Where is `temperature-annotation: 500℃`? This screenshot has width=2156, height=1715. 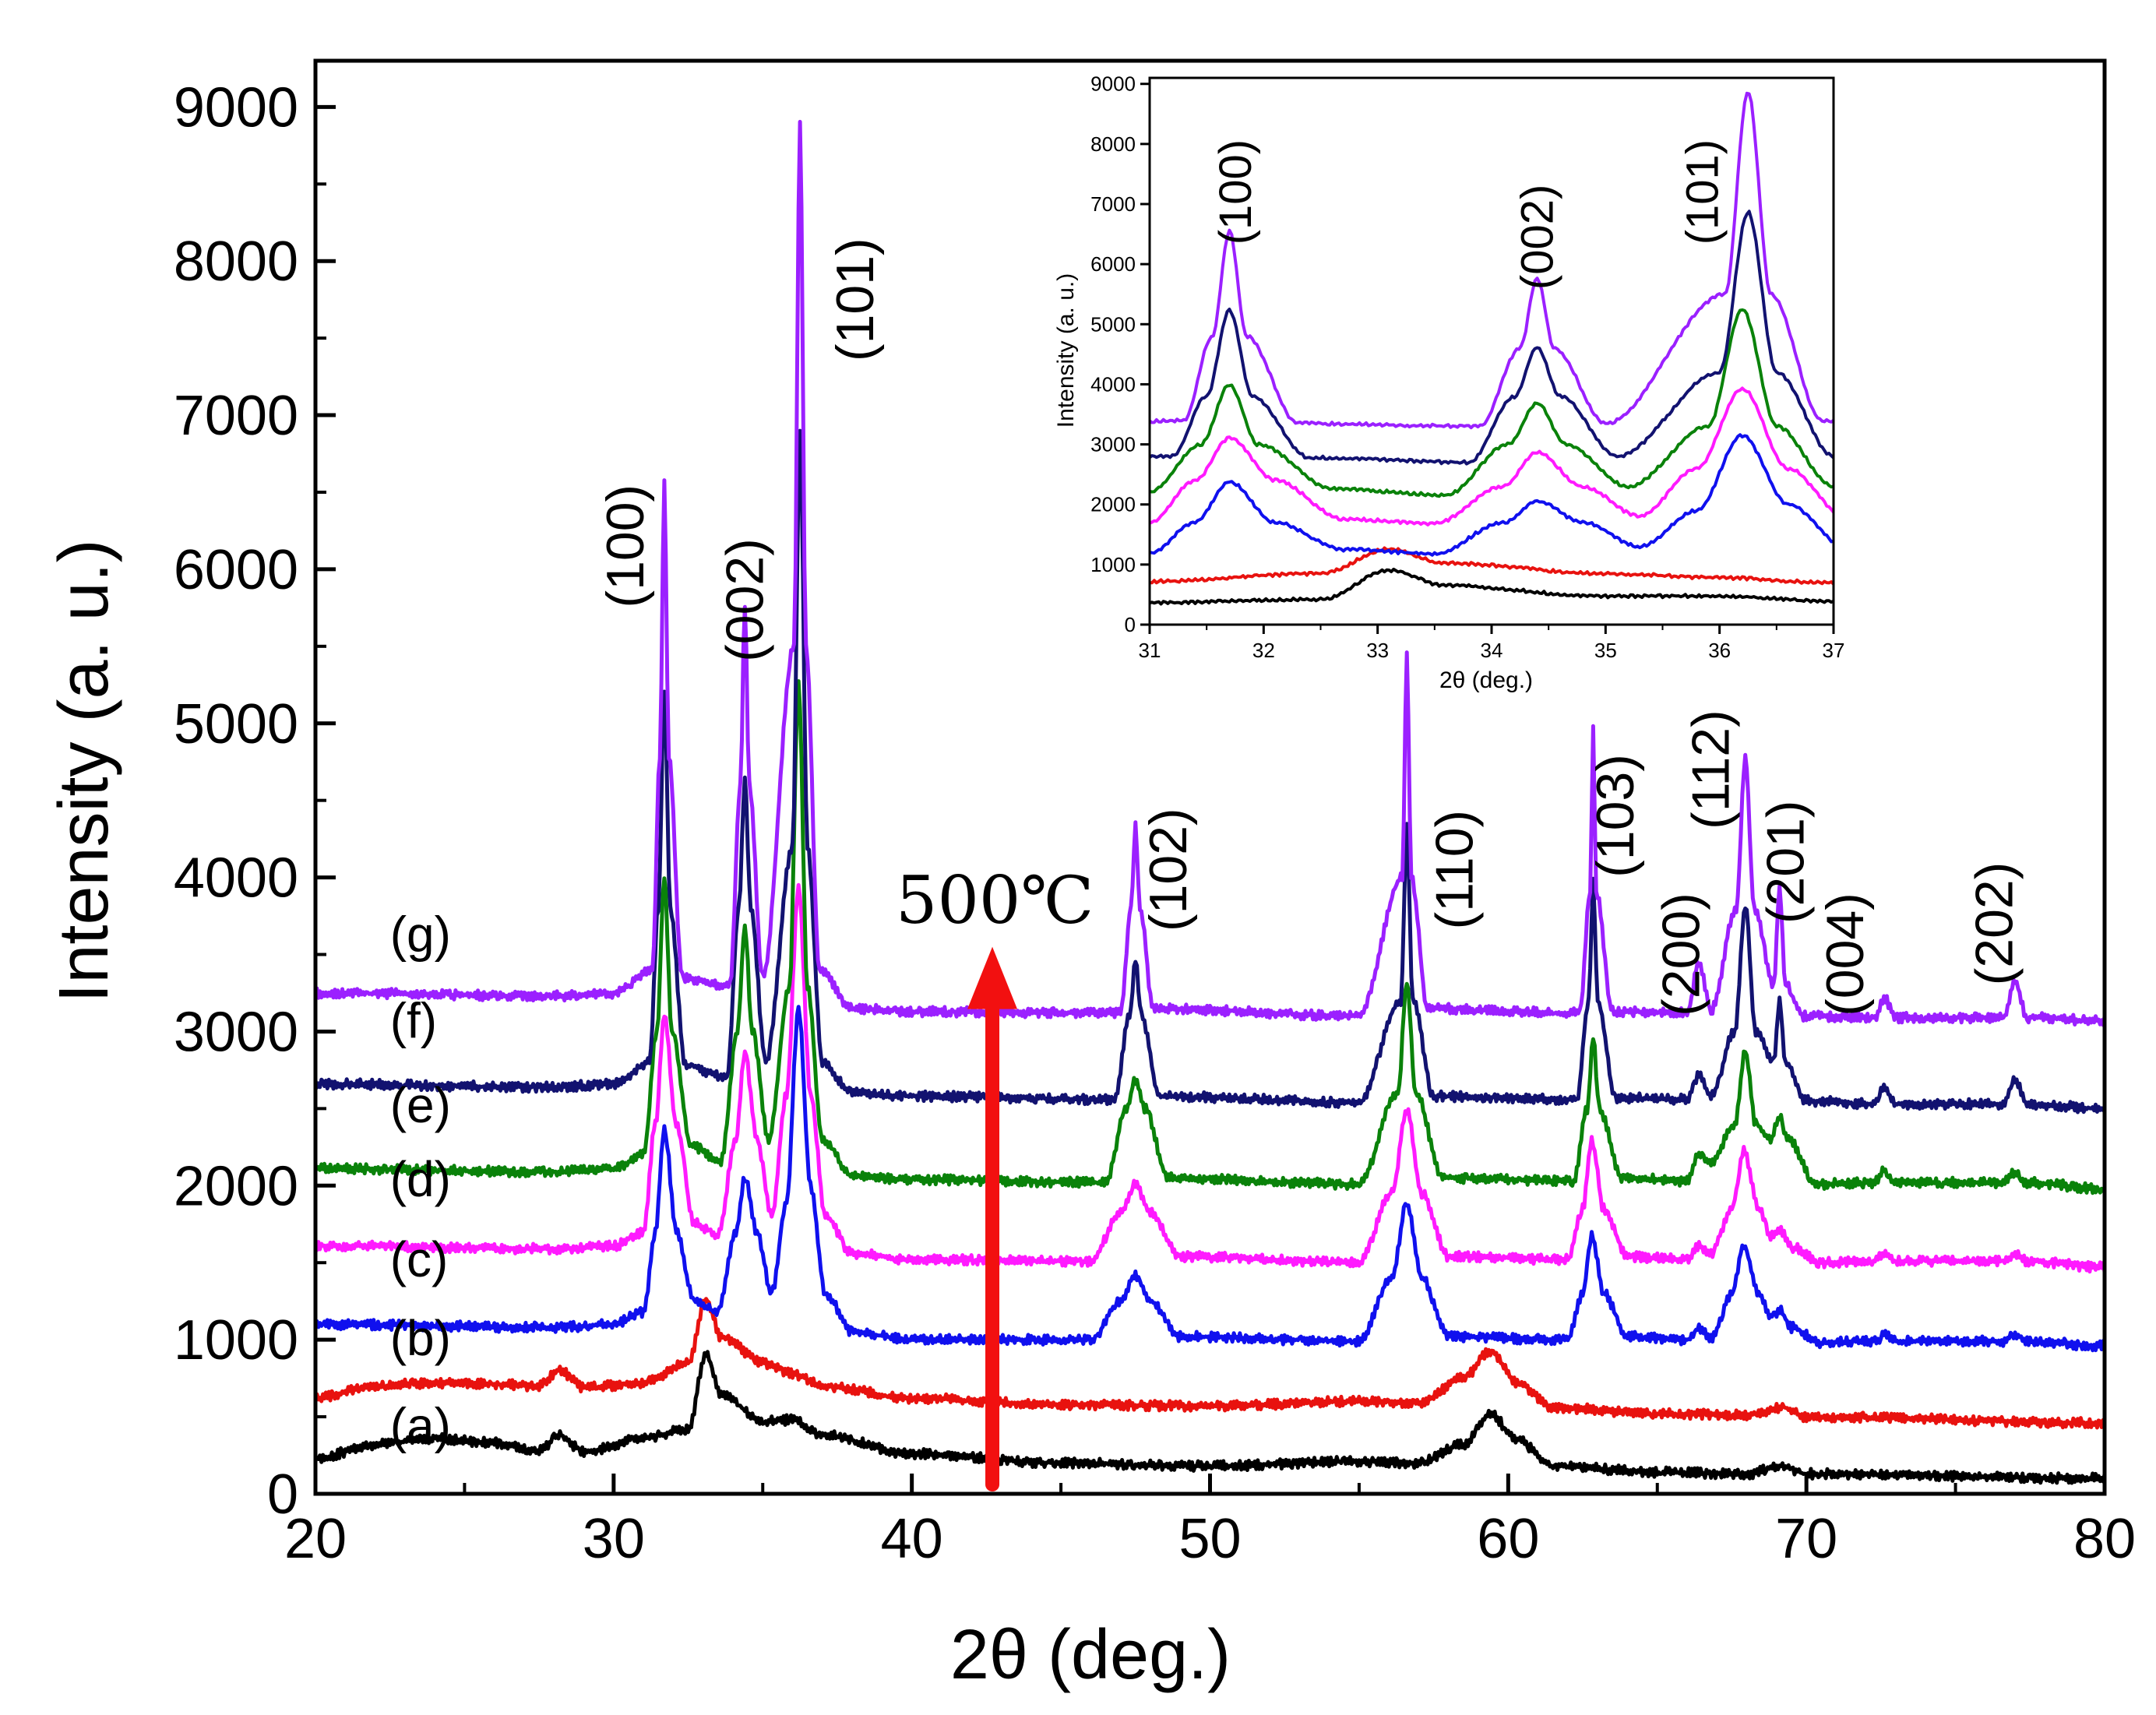 temperature-annotation: 500℃ is located at coordinates (995, 900).